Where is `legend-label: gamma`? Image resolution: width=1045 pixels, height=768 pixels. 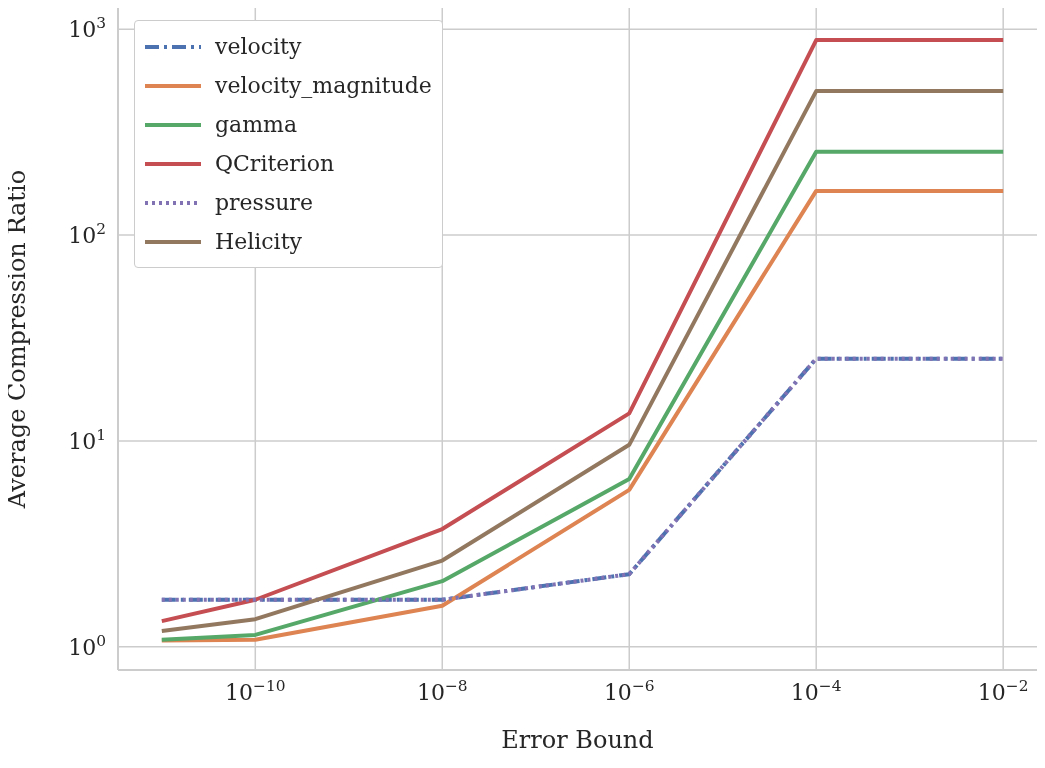 legend-label: gamma is located at coordinates (256, 124).